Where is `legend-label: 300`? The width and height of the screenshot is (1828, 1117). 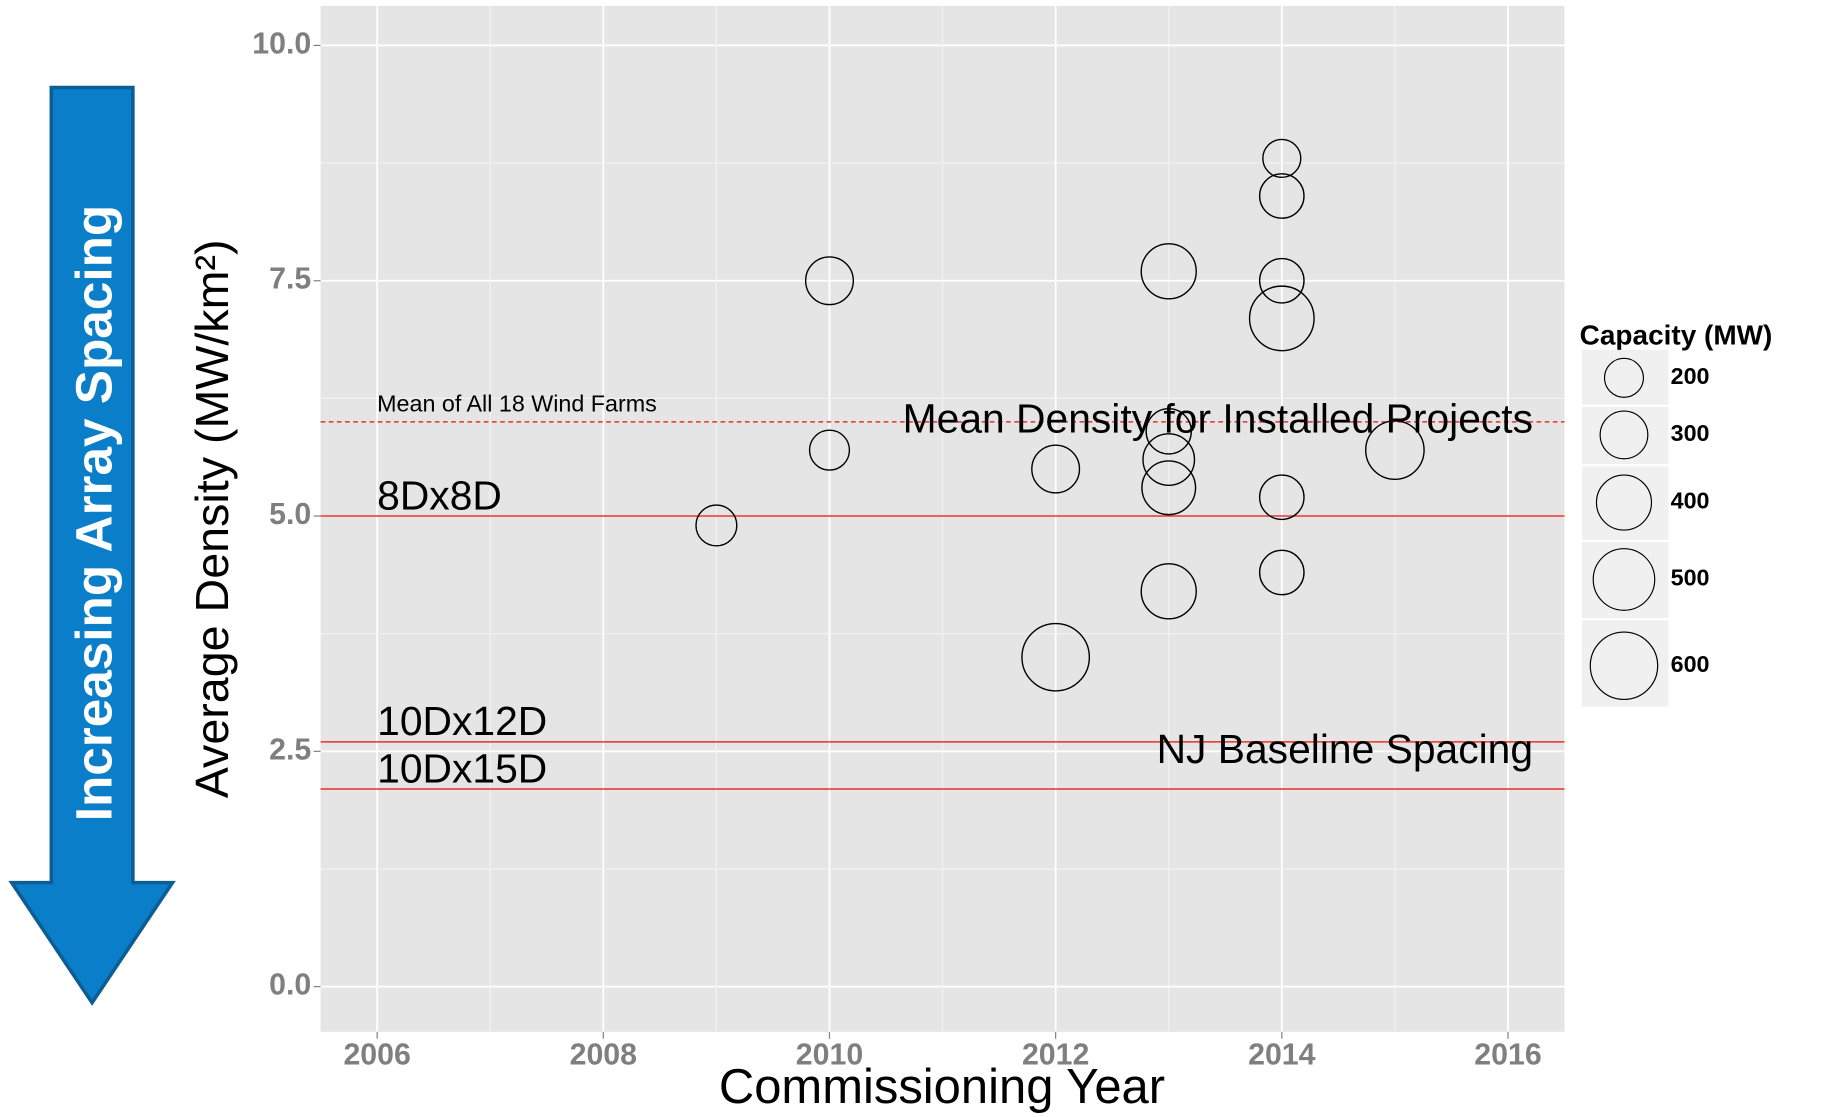 legend-label: 300 is located at coordinates (1690, 433).